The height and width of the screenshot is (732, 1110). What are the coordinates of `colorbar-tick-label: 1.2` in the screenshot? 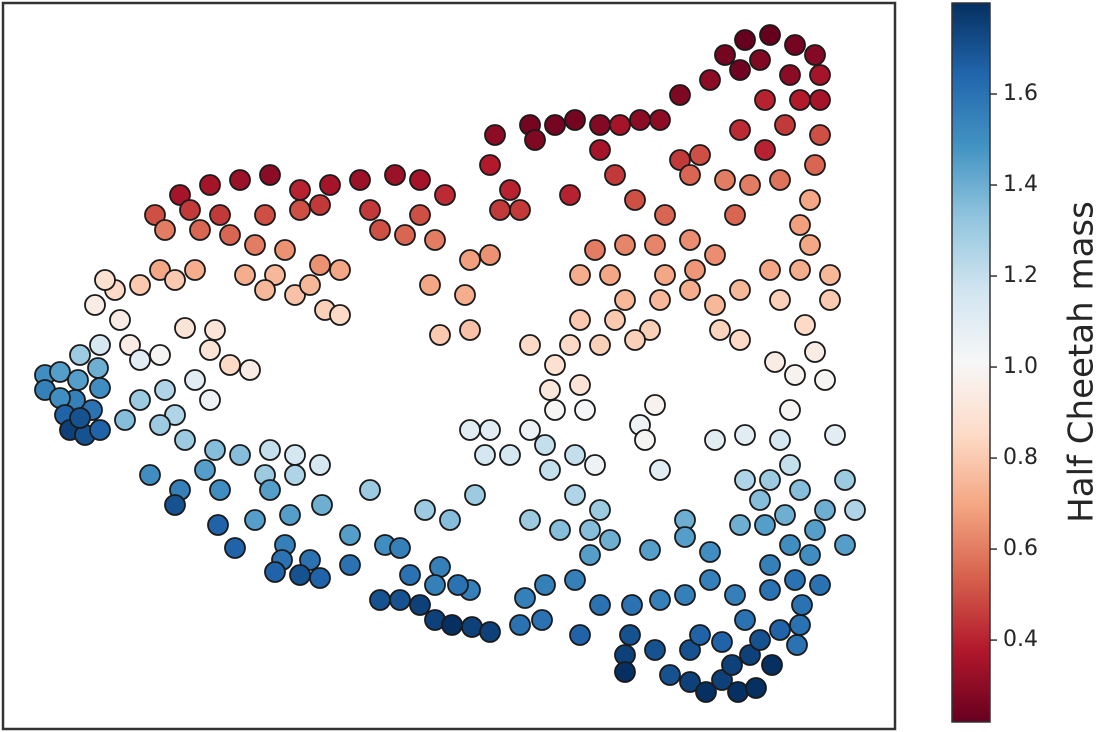 It's located at (1020, 275).